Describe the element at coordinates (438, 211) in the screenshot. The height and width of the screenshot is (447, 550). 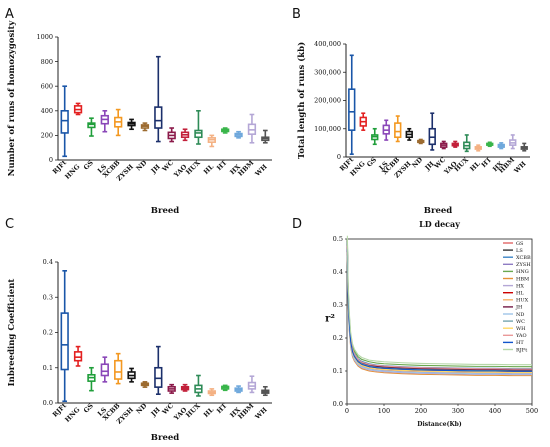
I see `panel-b-x-axis-title: Breed` at that location.